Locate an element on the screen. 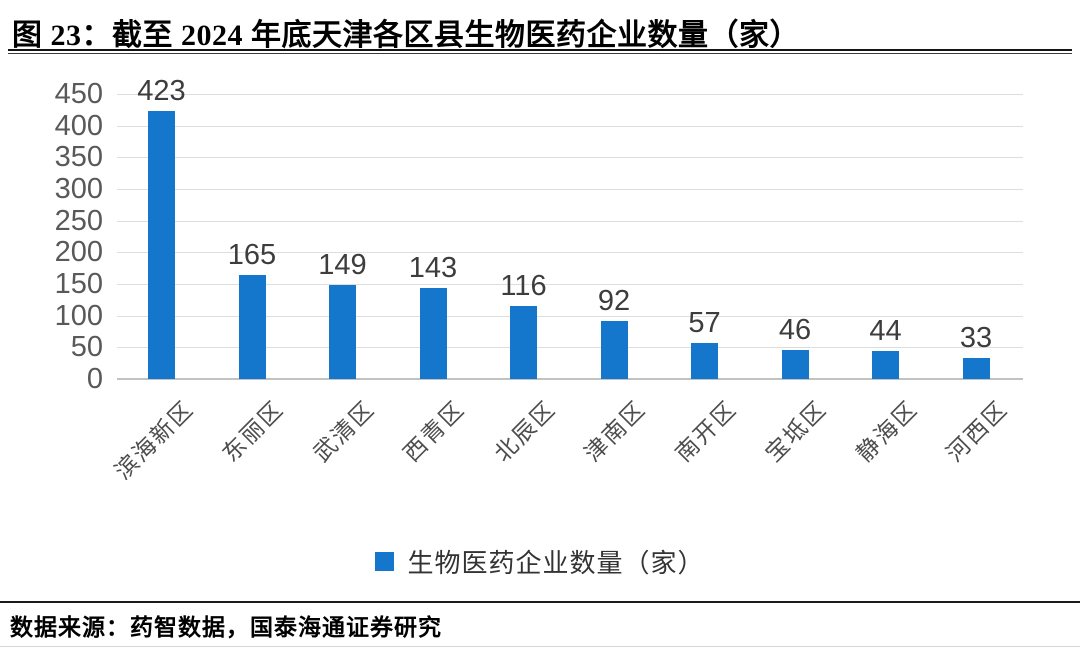 The image size is (1080, 649). legend-label: 生物医药企业数量（家） is located at coordinates (556, 563).